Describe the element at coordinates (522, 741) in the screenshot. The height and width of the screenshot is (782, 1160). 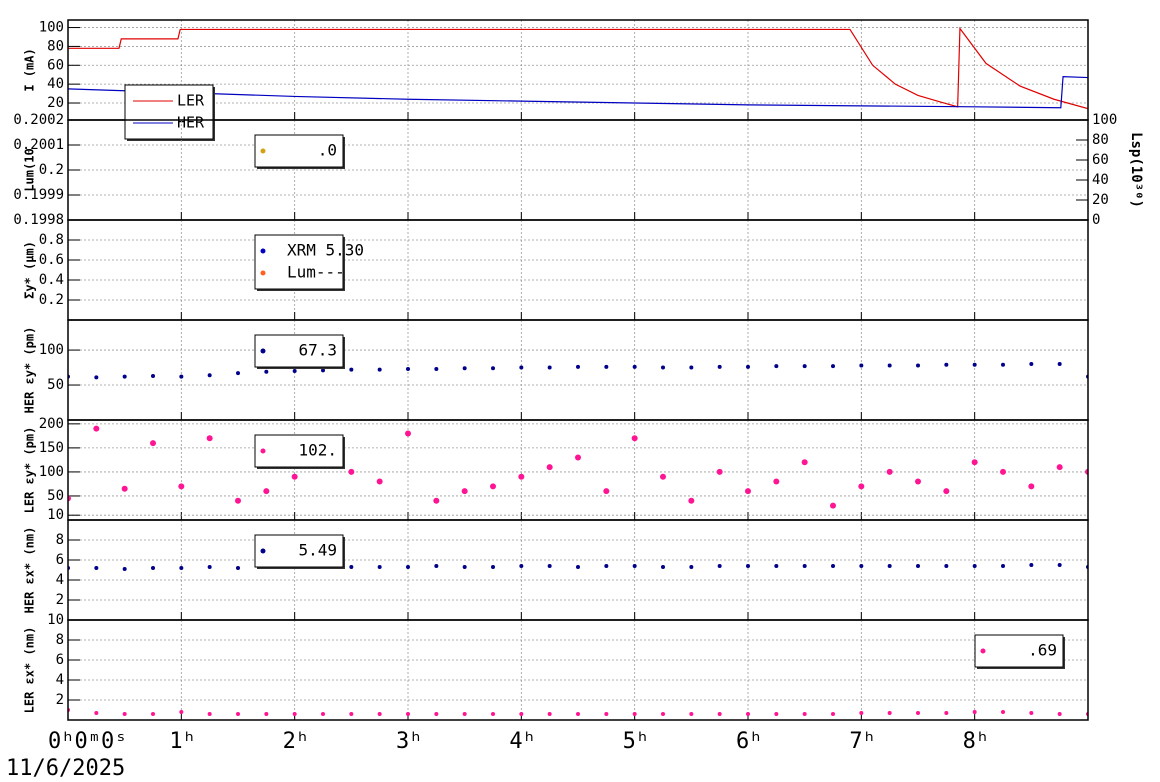
I see `x-tick-label: 4ʰ` at that location.